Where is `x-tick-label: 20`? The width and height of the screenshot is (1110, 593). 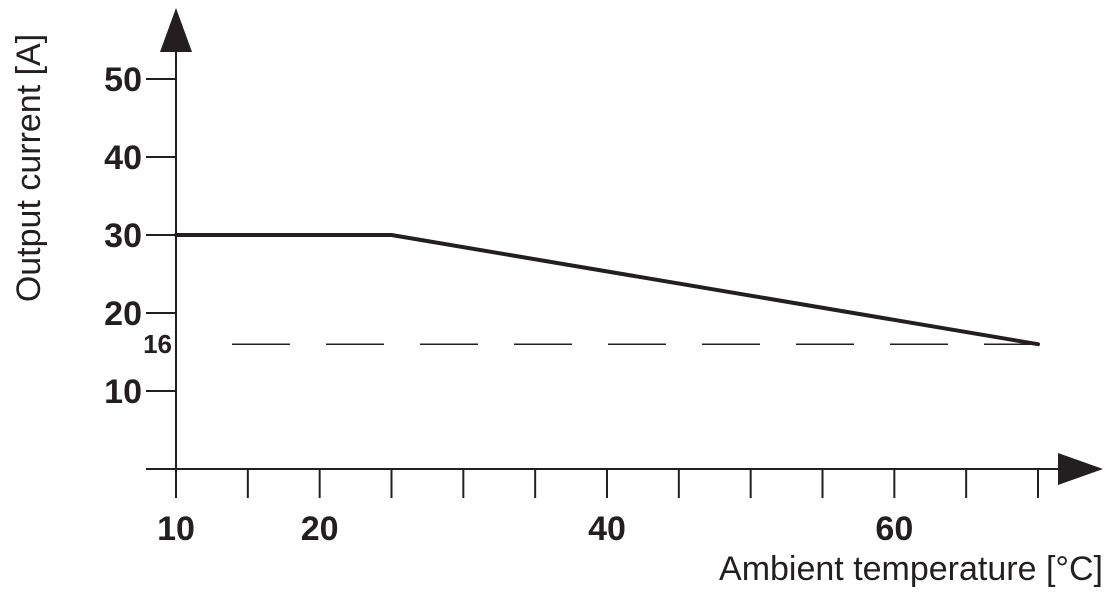 x-tick-label: 20 is located at coordinates (320, 529).